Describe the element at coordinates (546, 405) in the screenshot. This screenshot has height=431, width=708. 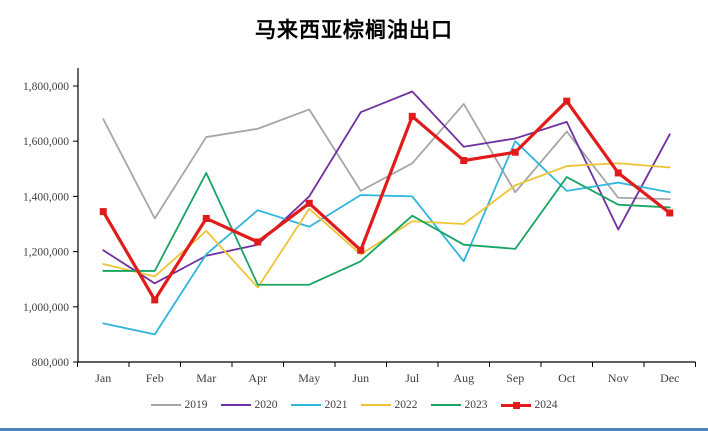
I see `legend-label-2024: 2024` at that location.